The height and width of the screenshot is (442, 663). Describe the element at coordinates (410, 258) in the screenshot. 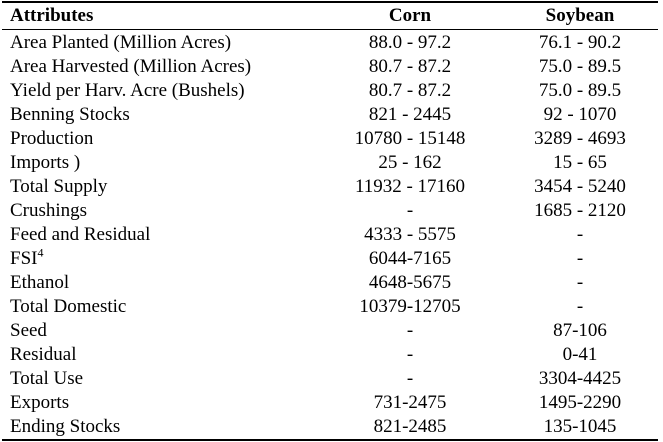

I see `row-corn-value: 6044-7165` at that location.